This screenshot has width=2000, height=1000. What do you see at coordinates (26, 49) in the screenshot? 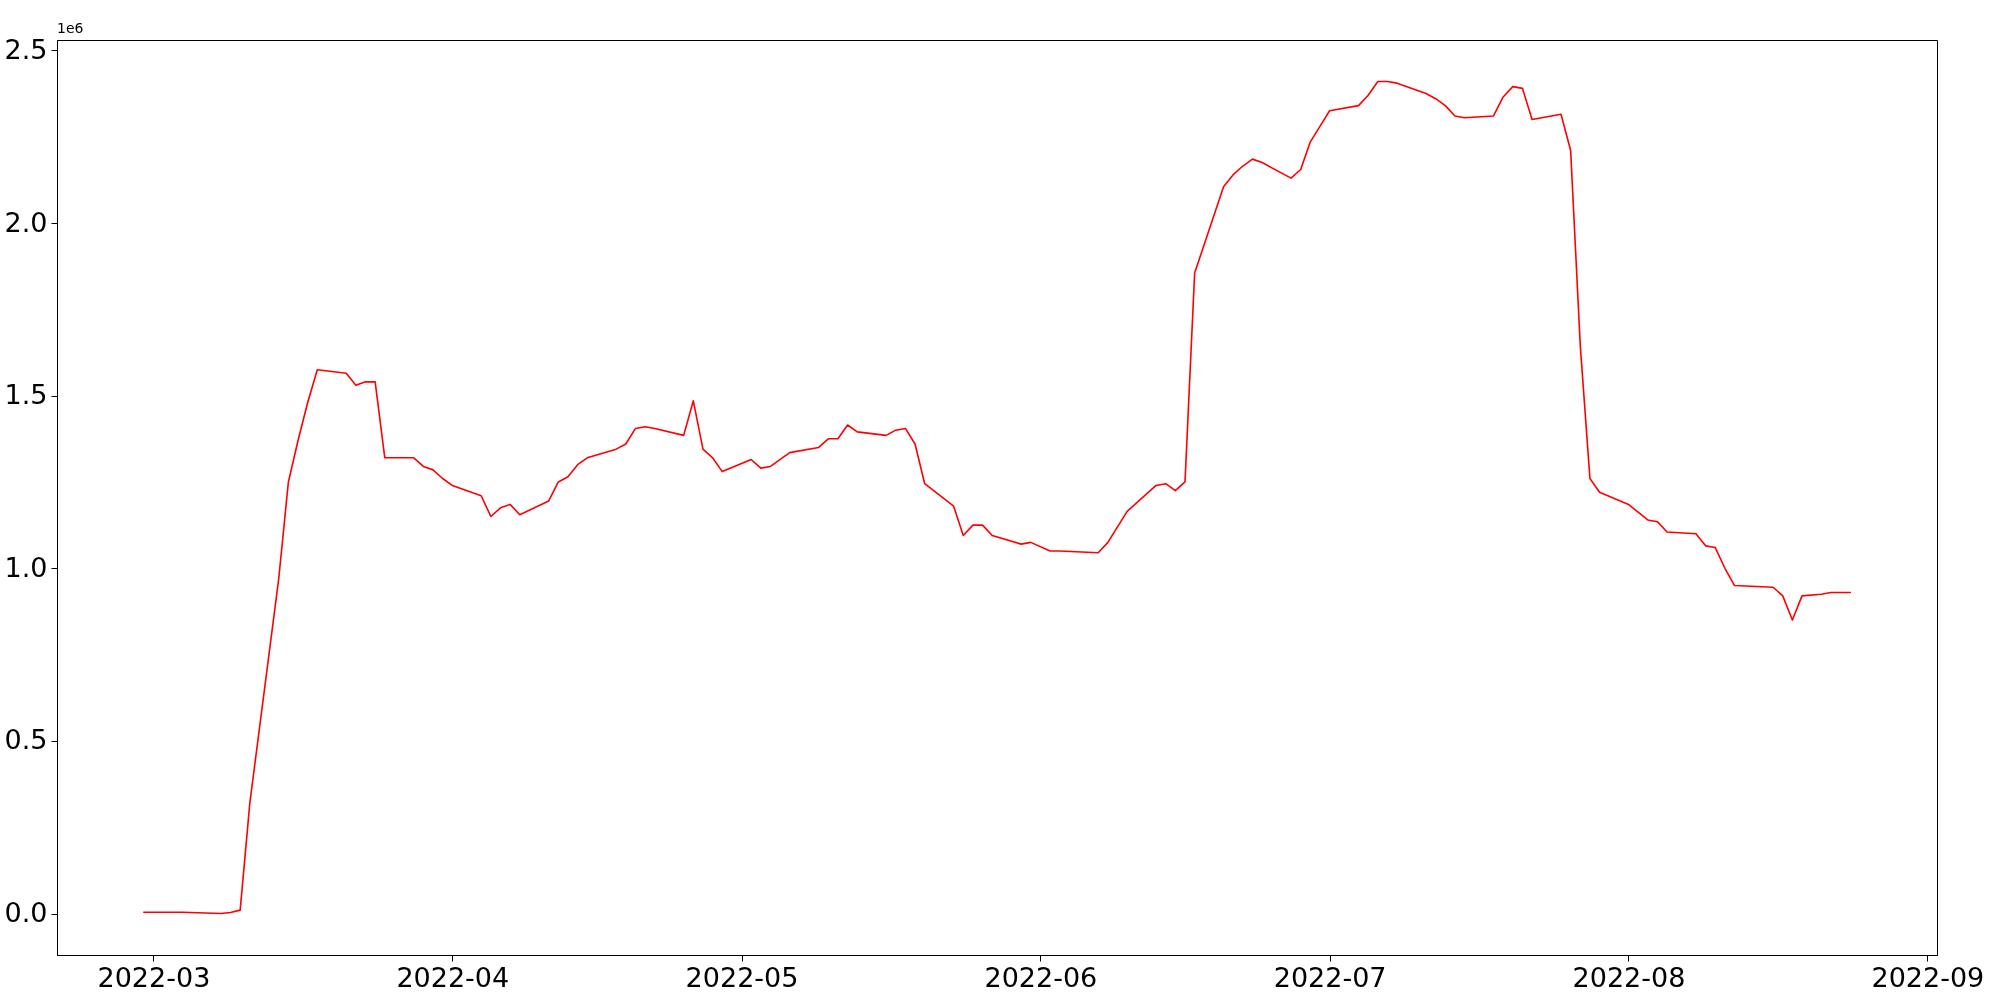
I see `y-tick-label: 2.5` at bounding box center [26, 49].